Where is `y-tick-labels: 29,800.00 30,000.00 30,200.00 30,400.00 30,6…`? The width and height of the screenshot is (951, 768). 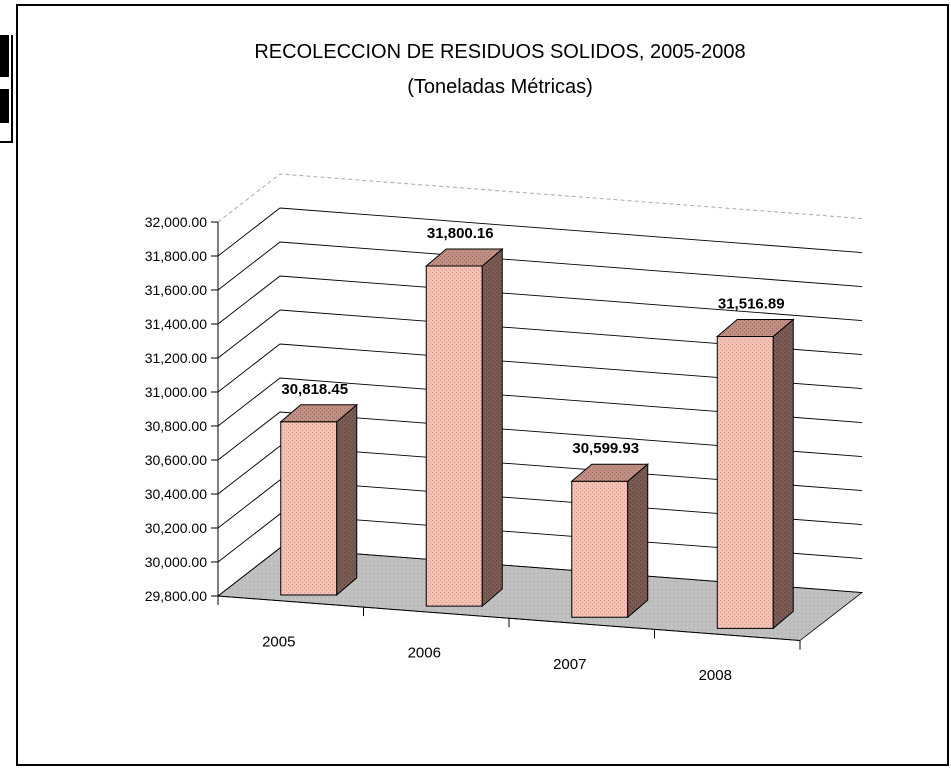
y-tick-labels: 29,800.00 30,000.00 30,200.00 30,400.00 30,6… is located at coordinates (176, 409).